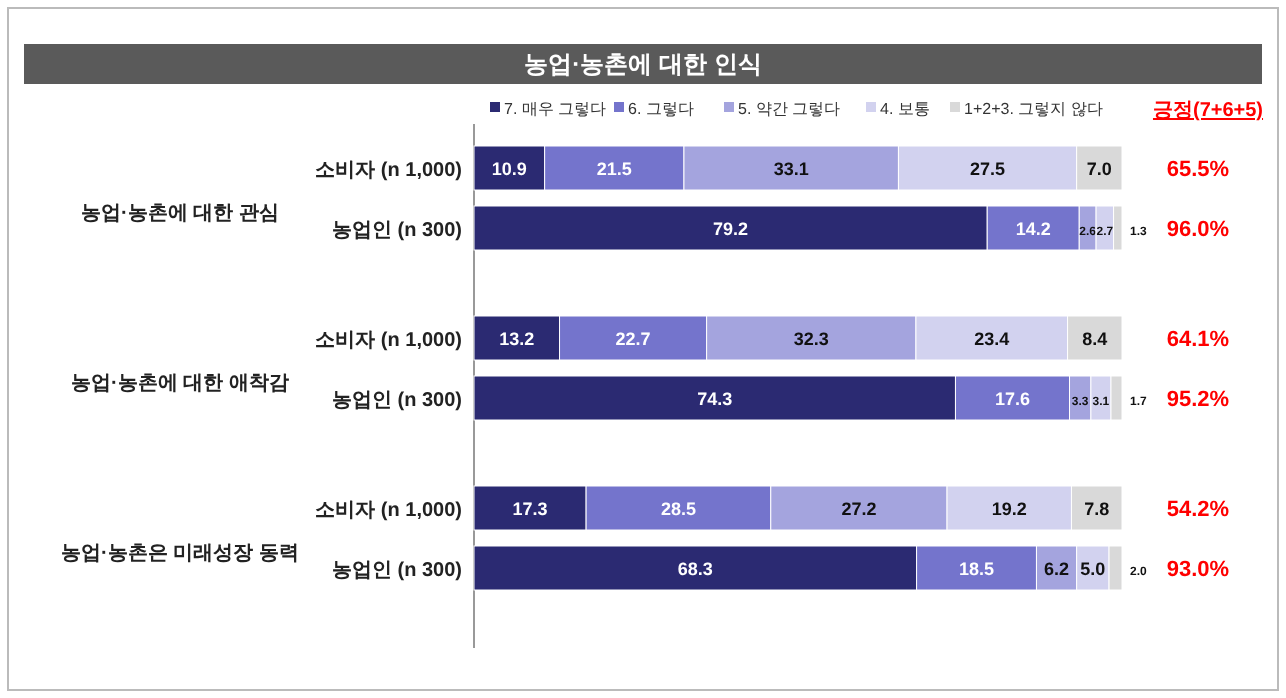  I want to click on text: 54.2%, so click(1198, 510).